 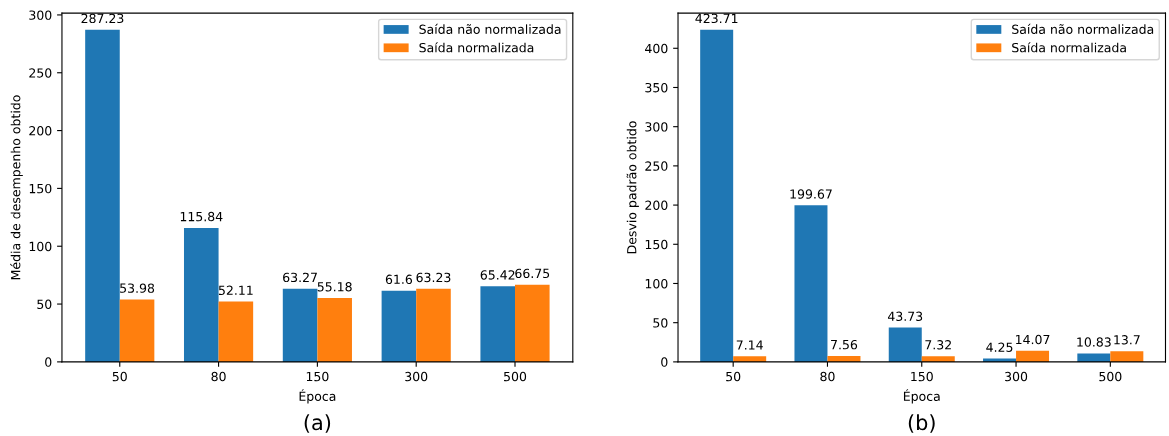 I want to click on data-label: 52.11, so click(x=235, y=290).